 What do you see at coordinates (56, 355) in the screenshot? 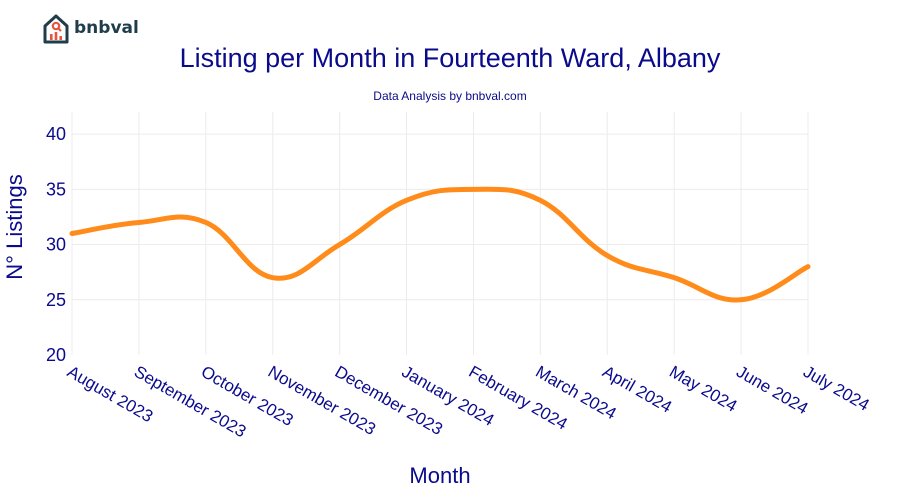
I see `y-tick-label: 20` at bounding box center [56, 355].